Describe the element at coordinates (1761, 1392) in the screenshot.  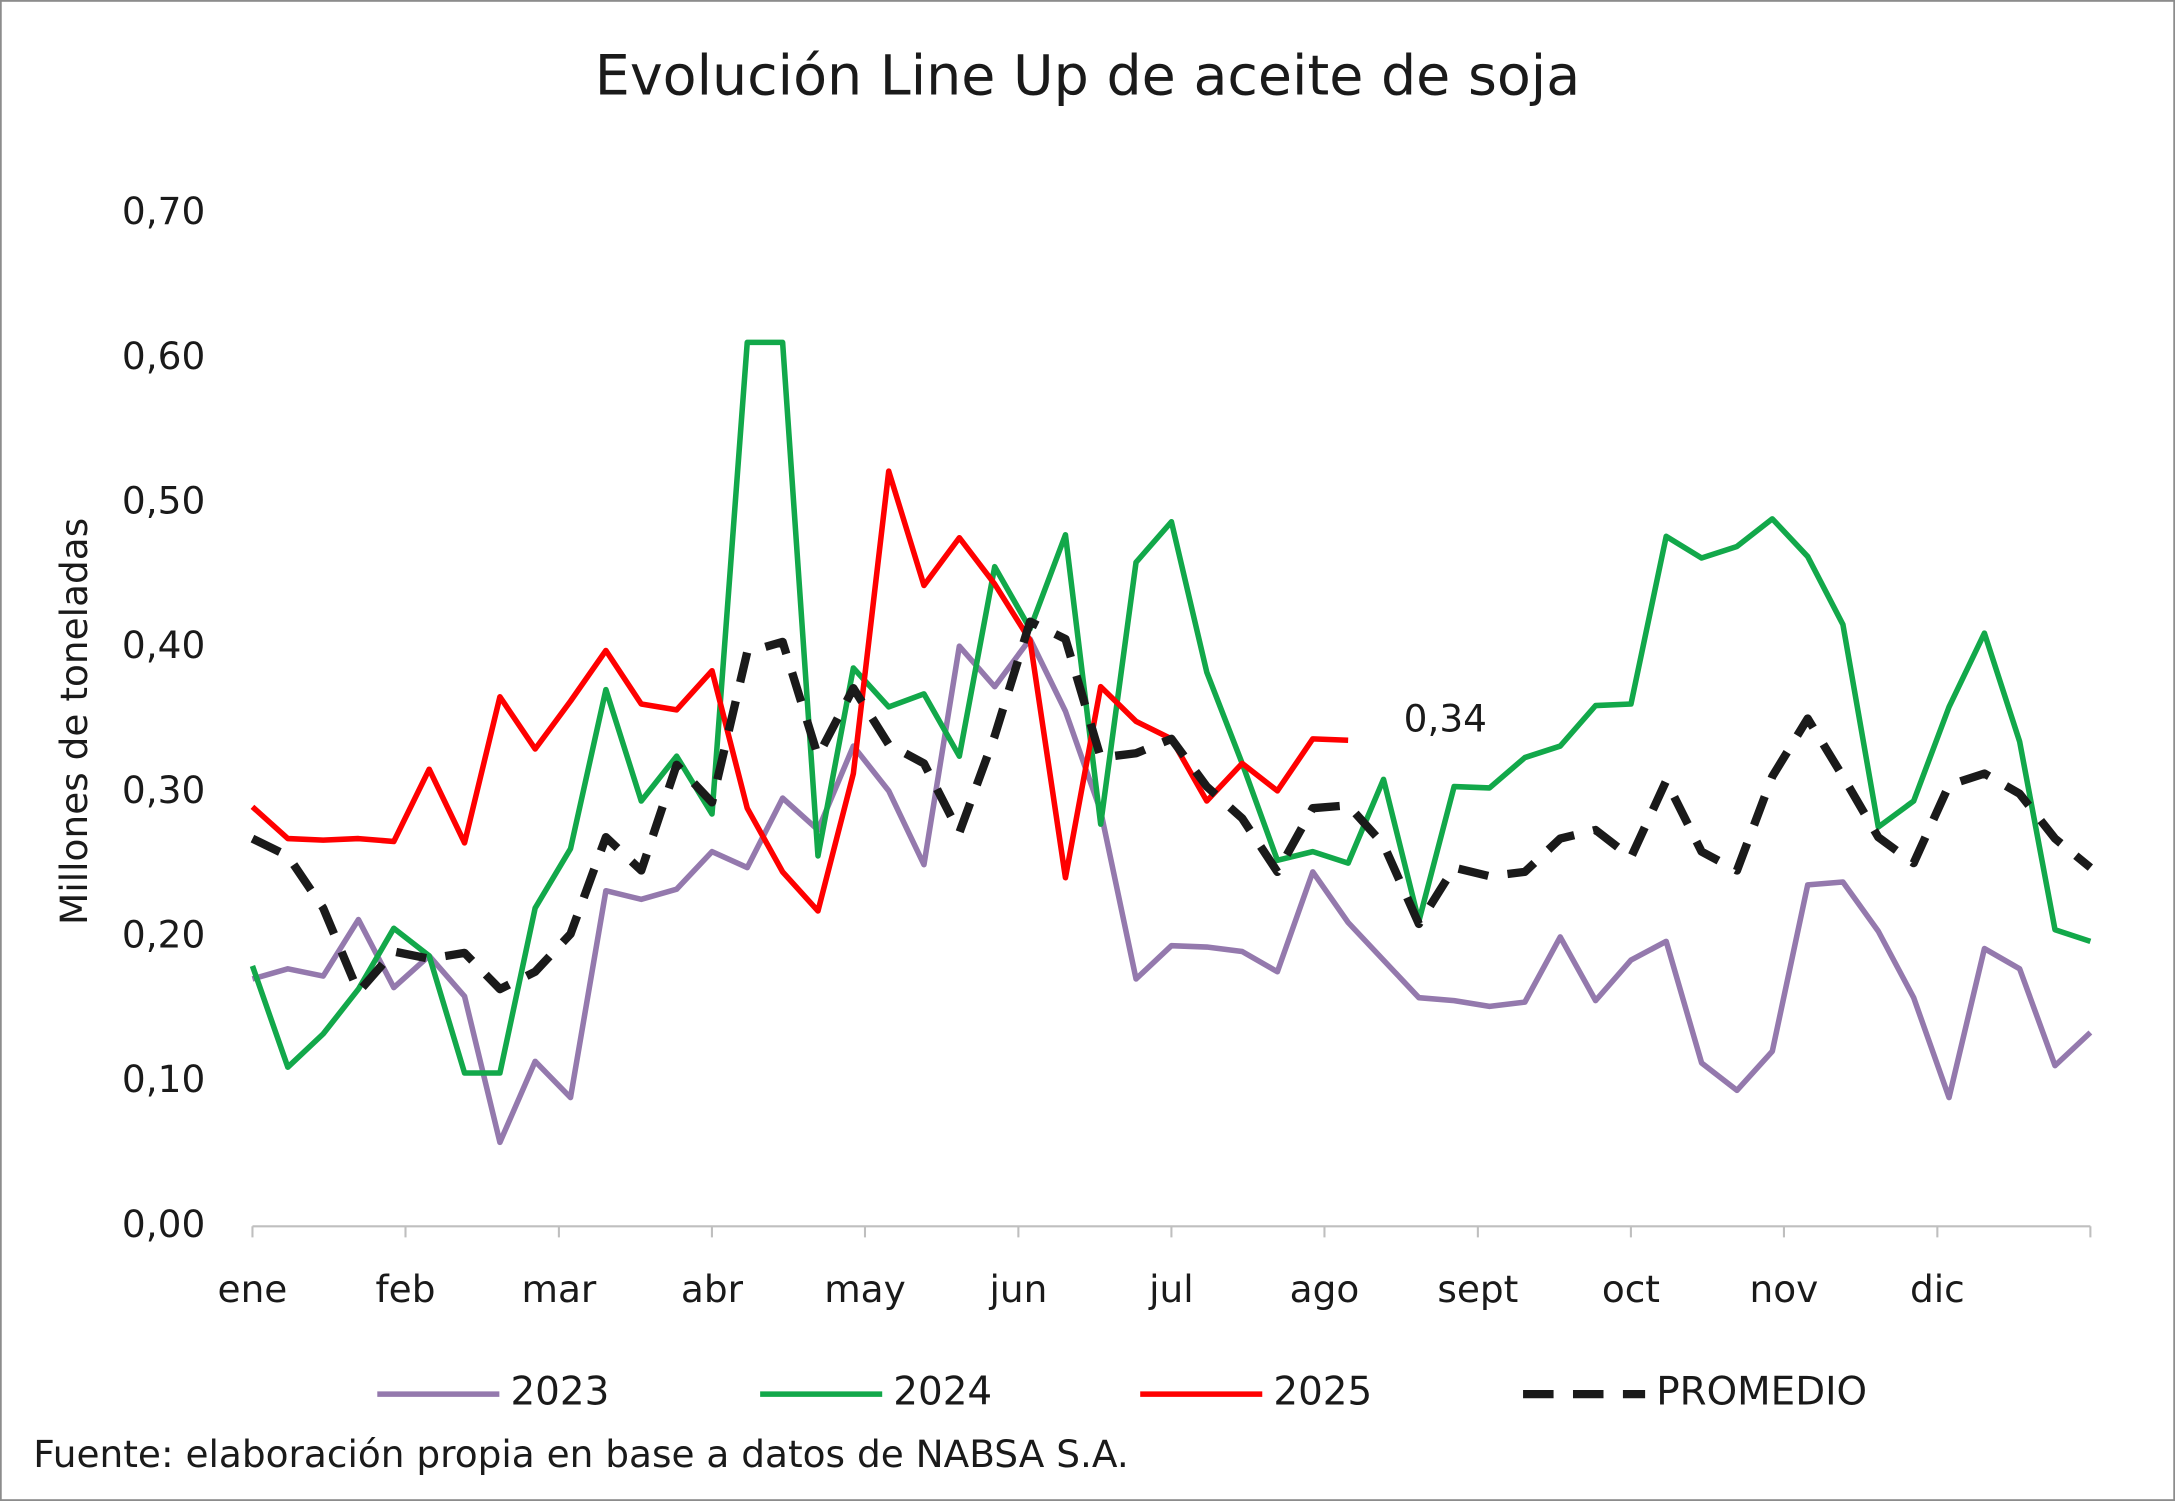
I see `legend-label: PROMEDIO` at that location.